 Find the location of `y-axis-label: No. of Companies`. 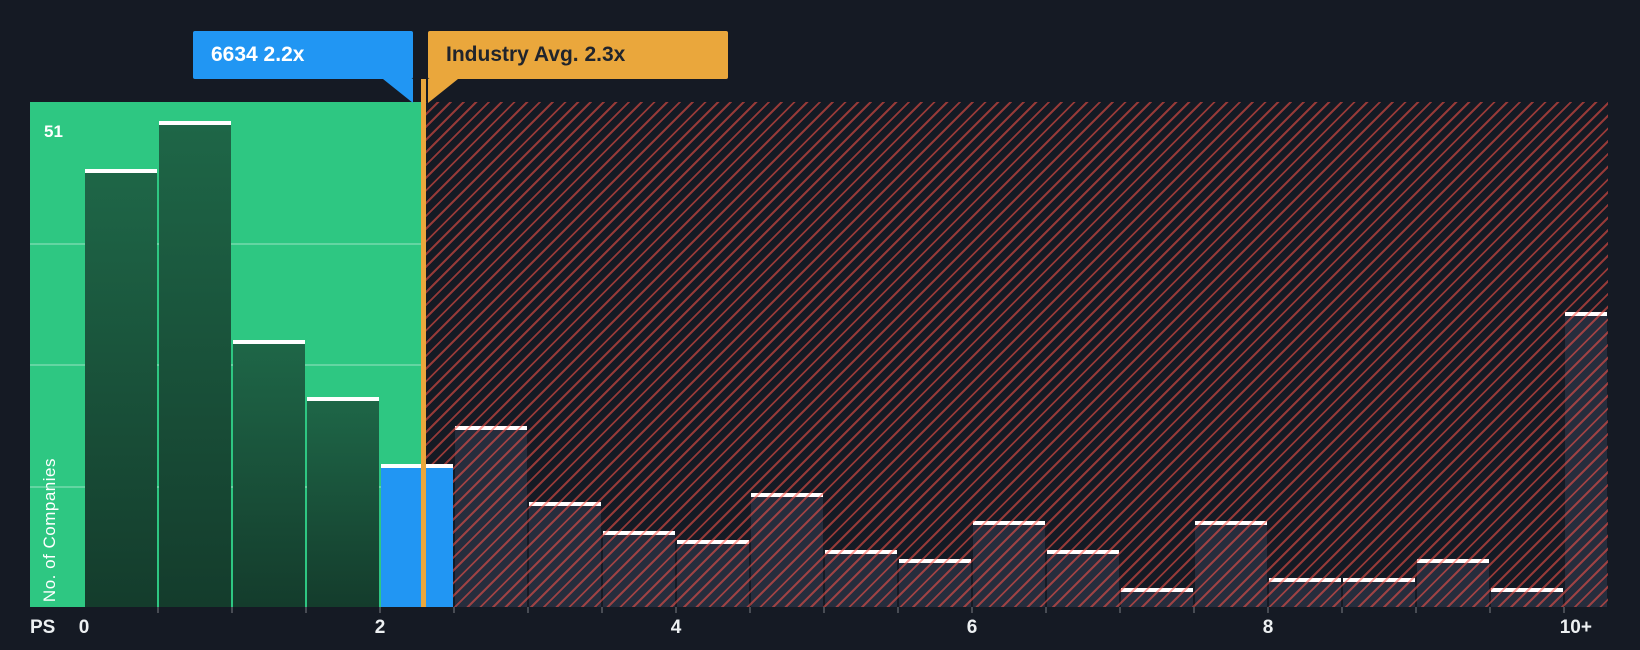

y-axis-label: No. of Companies is located at coordinates (49, 529).